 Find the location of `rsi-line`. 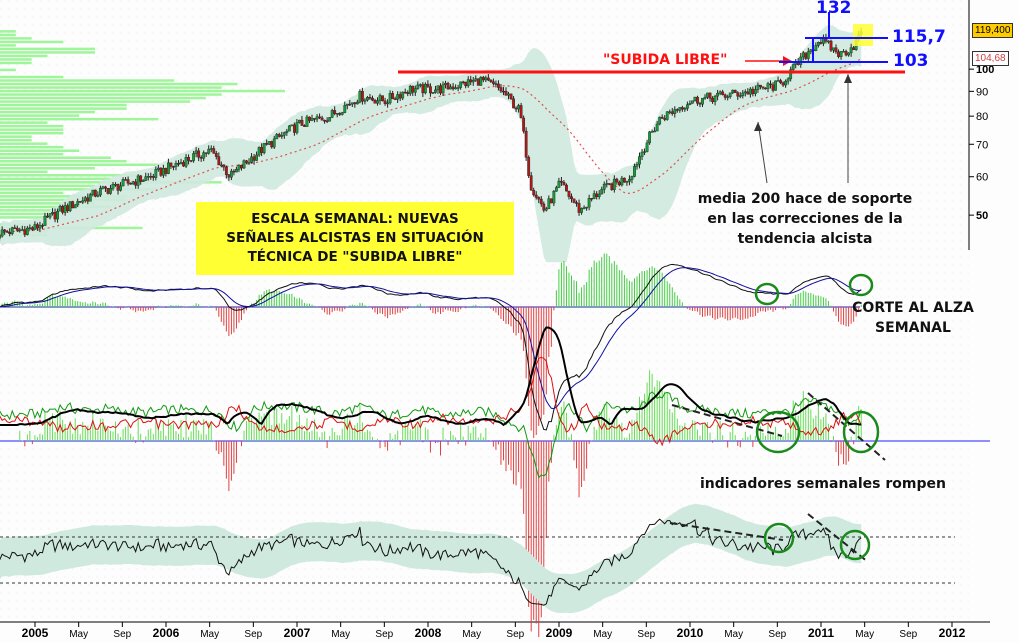

rsi-line is located at coordinates (431, 562).